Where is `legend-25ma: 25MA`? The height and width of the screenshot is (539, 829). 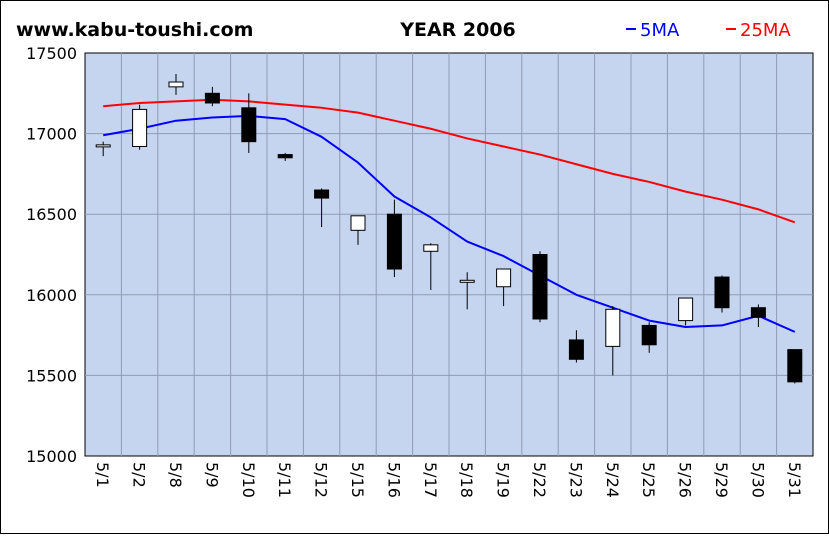
legend-25ma: 25MA is located at coordinates (758, 30).